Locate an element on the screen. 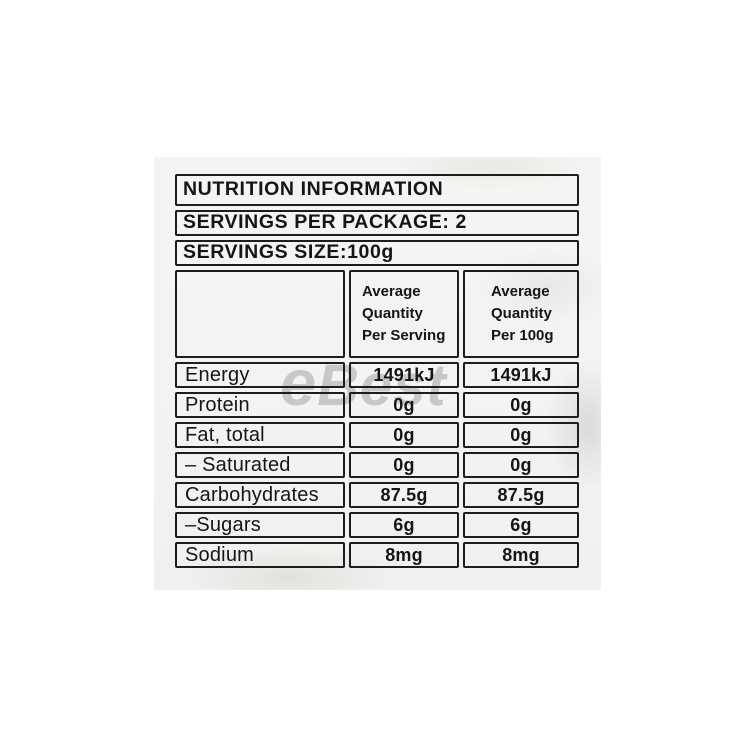 The width and height of the screenshot is (750, 750). nutrition-title: NUTRITION INFORMATION is located at coordinates (377, 190).